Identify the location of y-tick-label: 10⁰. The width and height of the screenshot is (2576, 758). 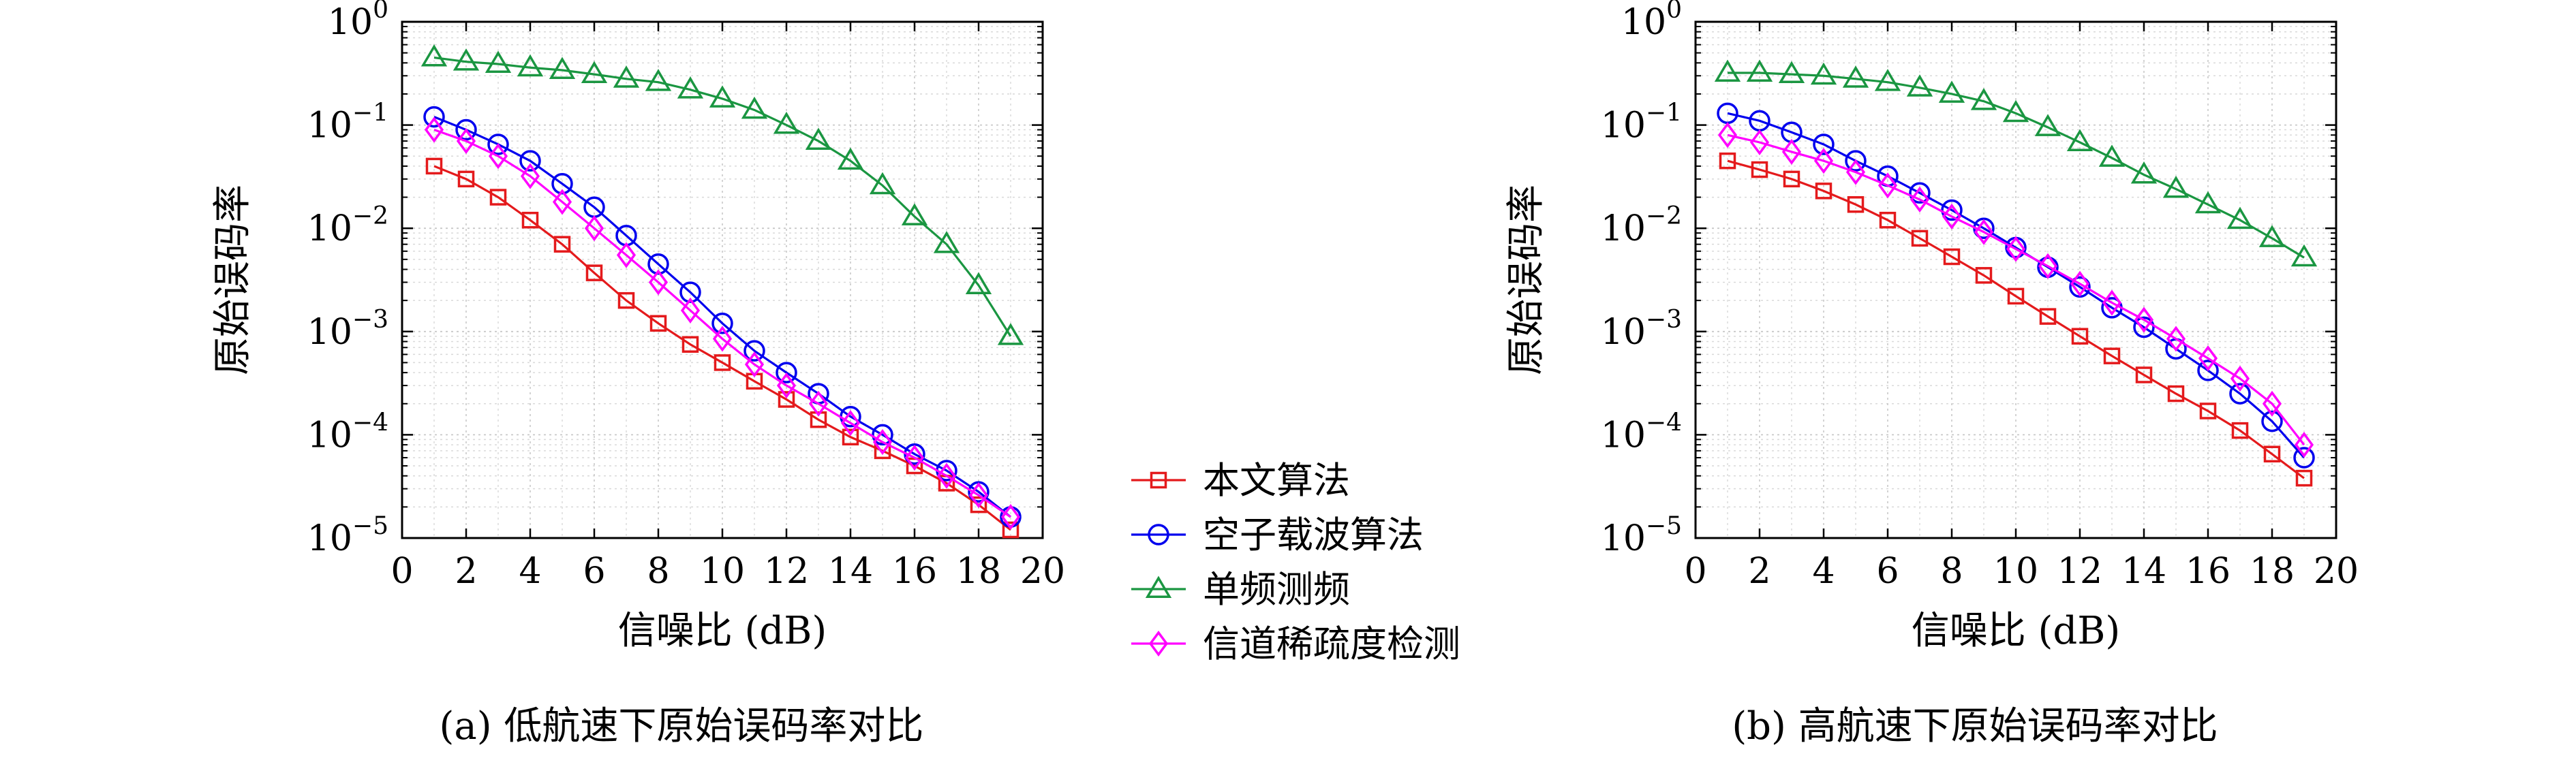
(358, 21).